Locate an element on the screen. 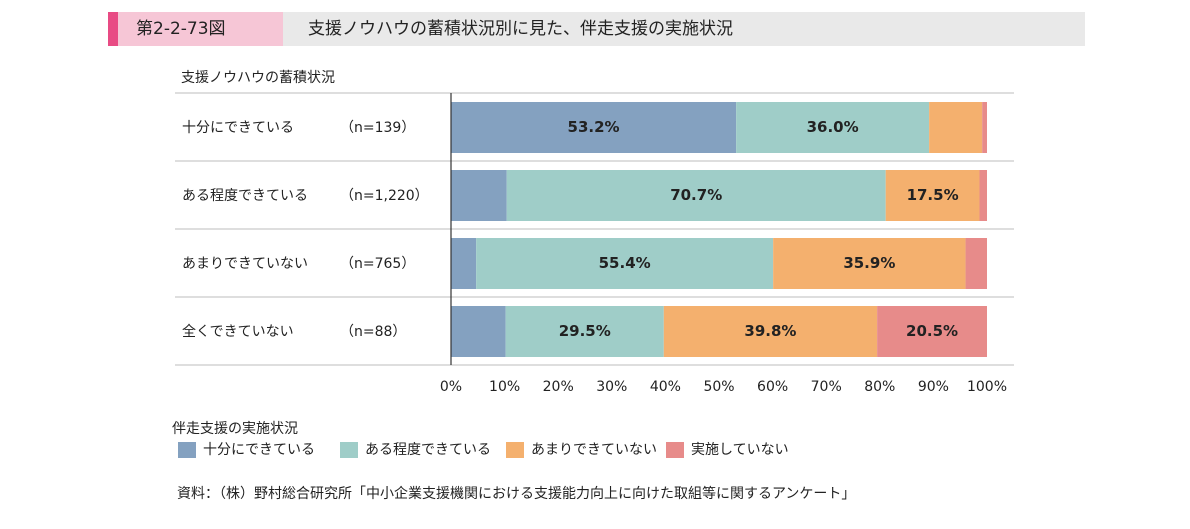 The width and height of the screenshot is (1190, 529). x-tick-label: 70% is located at coordinates (826, 387).